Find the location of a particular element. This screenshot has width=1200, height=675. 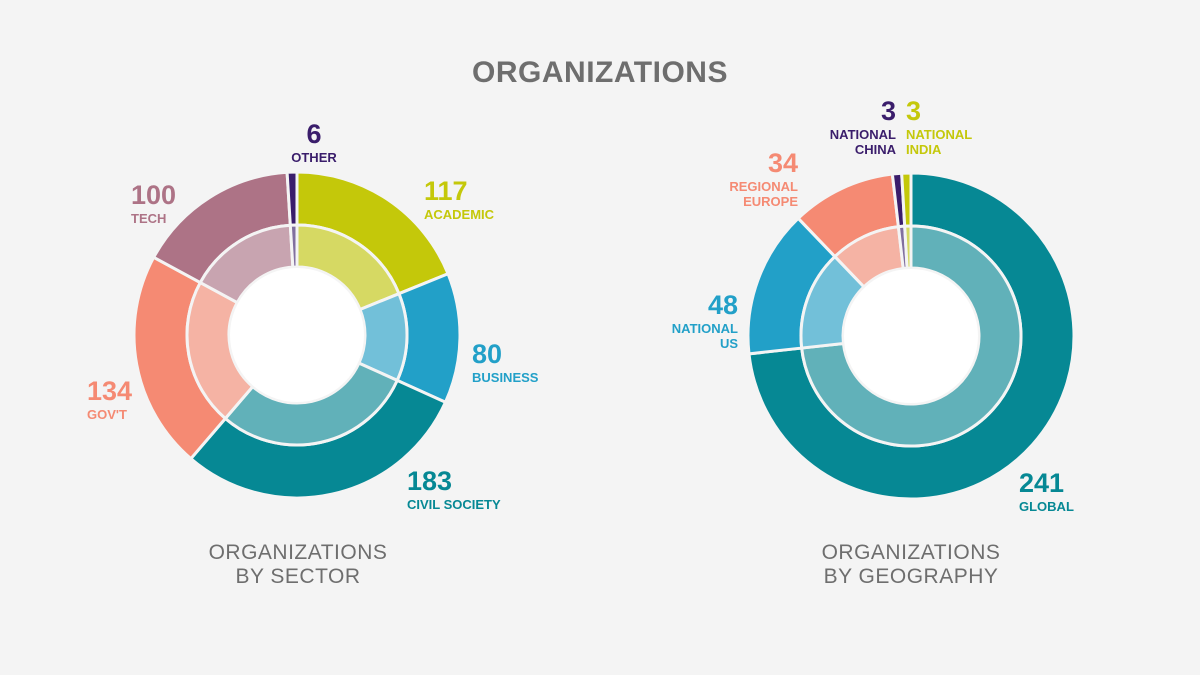

label-other: 6 OTHER is located at coordinates (314, 142).